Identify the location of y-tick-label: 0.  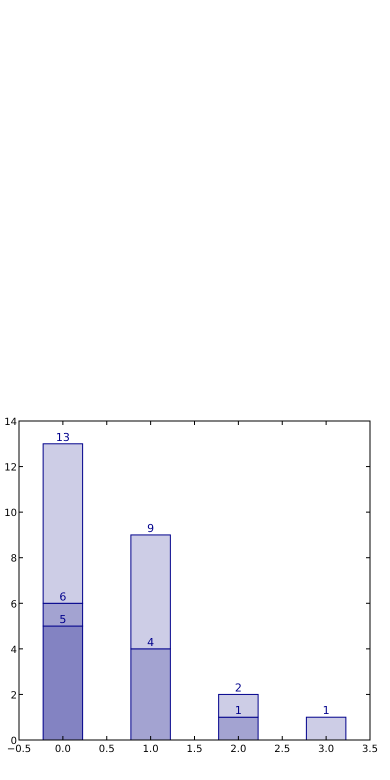
(13, 741).